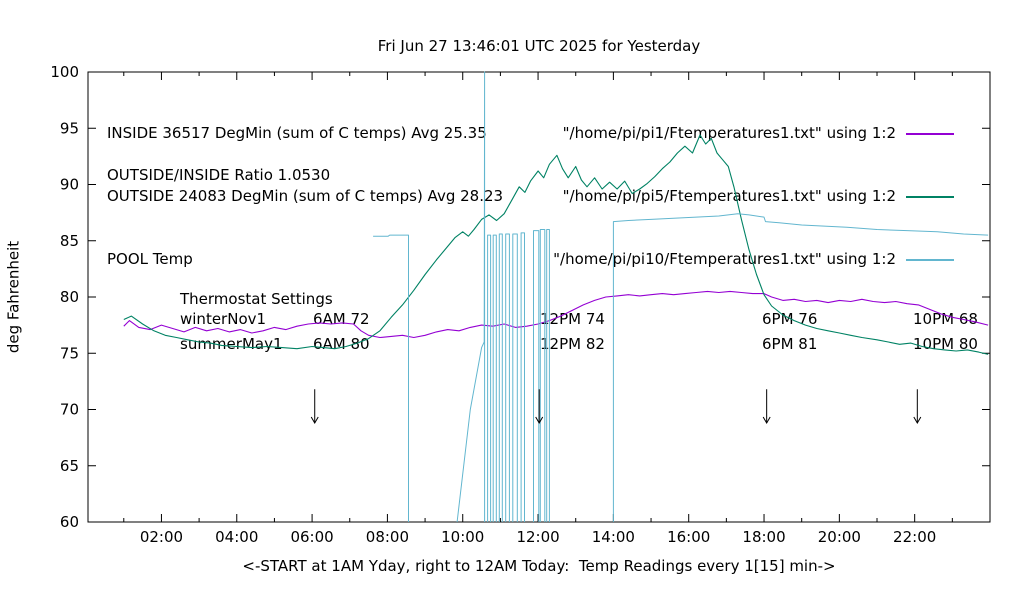  Describe the element at coordinates (930, 196) in the screenshot. I see `outside-line-sample-icon` at that location.